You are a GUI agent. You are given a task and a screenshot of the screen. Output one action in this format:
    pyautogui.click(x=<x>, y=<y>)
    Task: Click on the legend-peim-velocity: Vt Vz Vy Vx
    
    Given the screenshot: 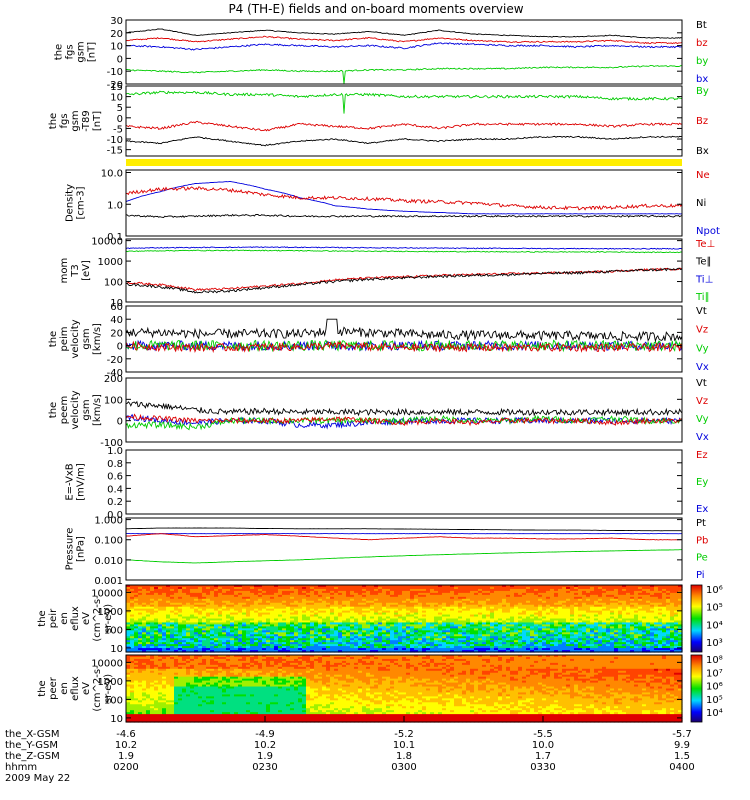 What is the action you would take?
    pyautogui.click(x=702, y=339)
    